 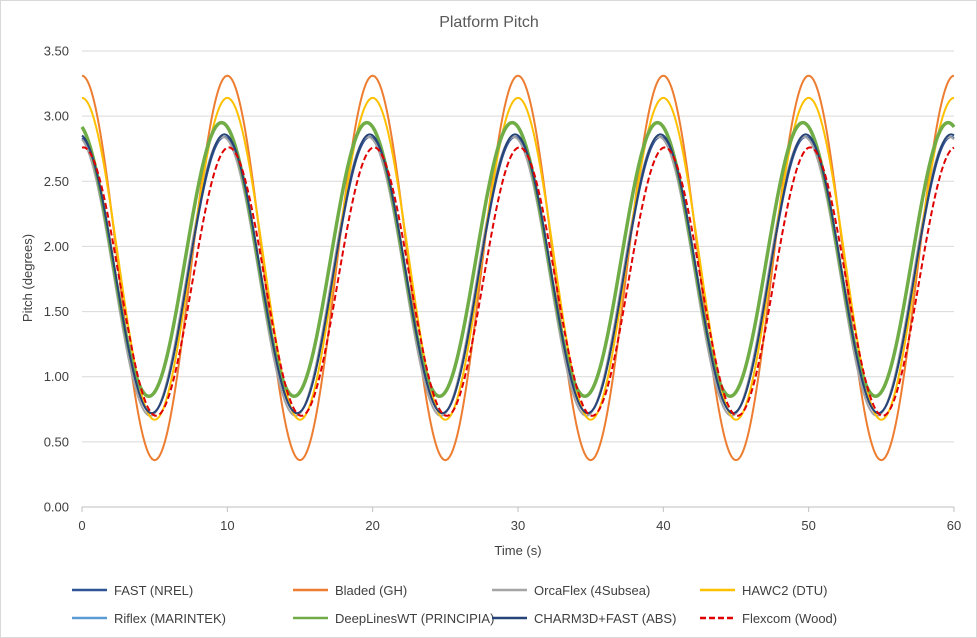 What do you see at coordinates (489, 22) in the screenshot?
I see `chart-title: Platform Pitch` at bounding box center [489, 22].